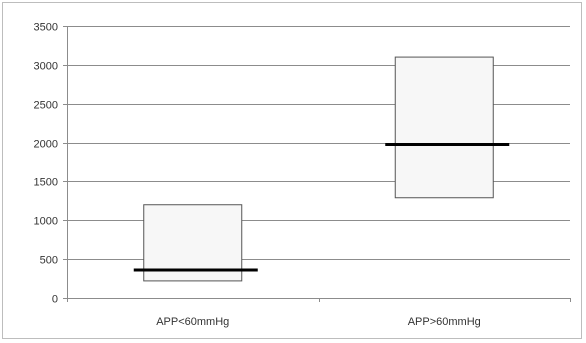 Image resolution: width=586 pixels, height=343 pixels. Describe the element at coordinates (46, 67) in the screenshot. I see `y-tick-label: 3000` at that location.